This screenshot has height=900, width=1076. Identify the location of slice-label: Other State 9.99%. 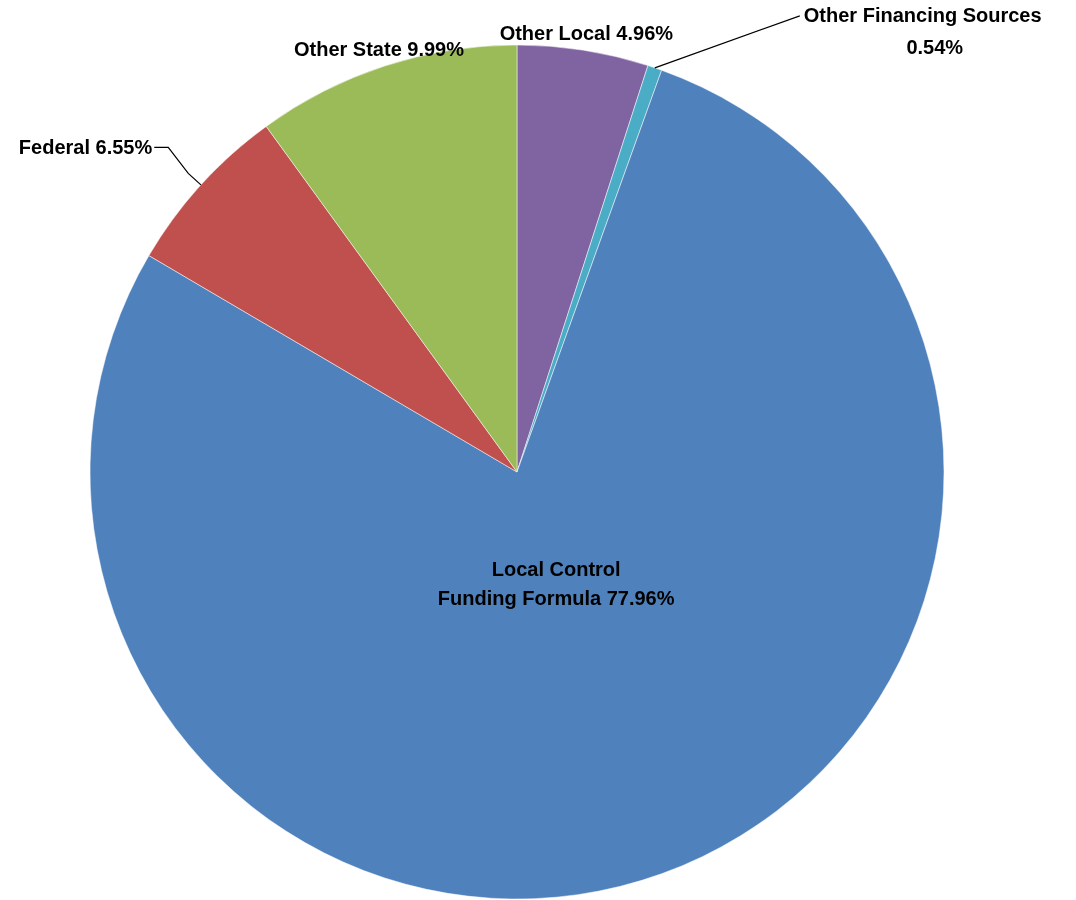
(379, 49).